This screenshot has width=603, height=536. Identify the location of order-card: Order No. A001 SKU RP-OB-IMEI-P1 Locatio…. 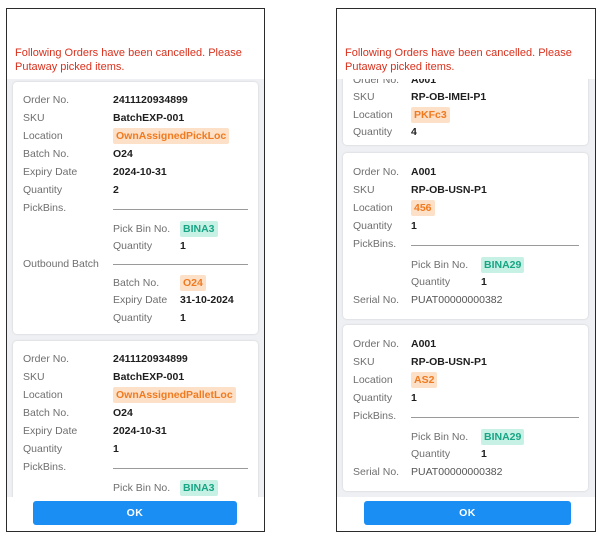
(465, 112).